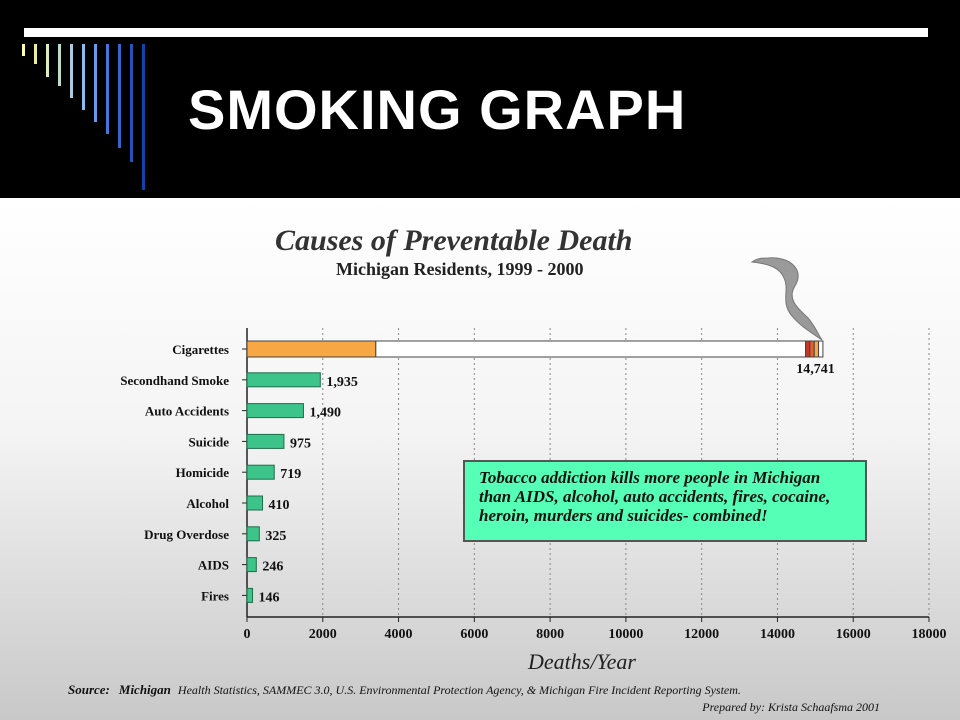  Describe the element at coordinates (275, 536) in the screenshot. I see `value-label: 325` at that location.